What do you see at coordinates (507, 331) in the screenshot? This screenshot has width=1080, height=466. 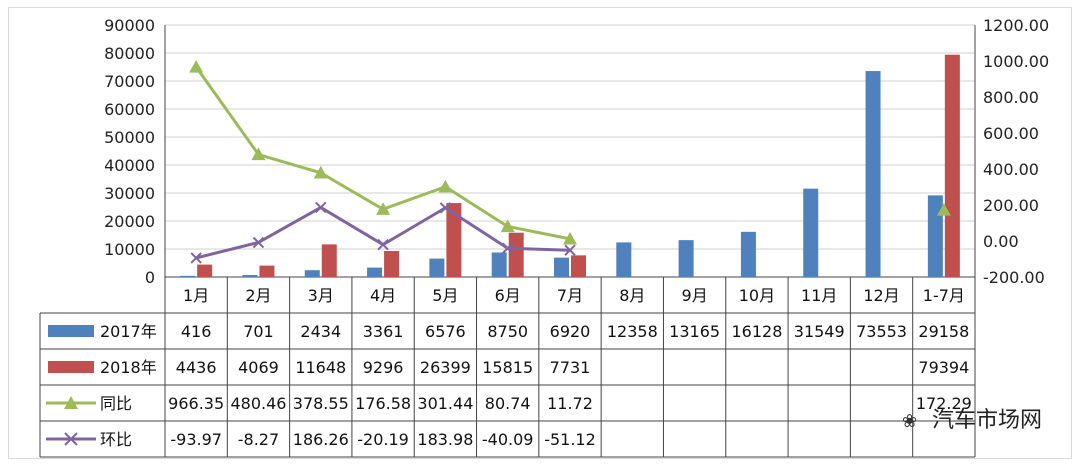 I see `table-cell: 8750` at bounding box center [507, 331].